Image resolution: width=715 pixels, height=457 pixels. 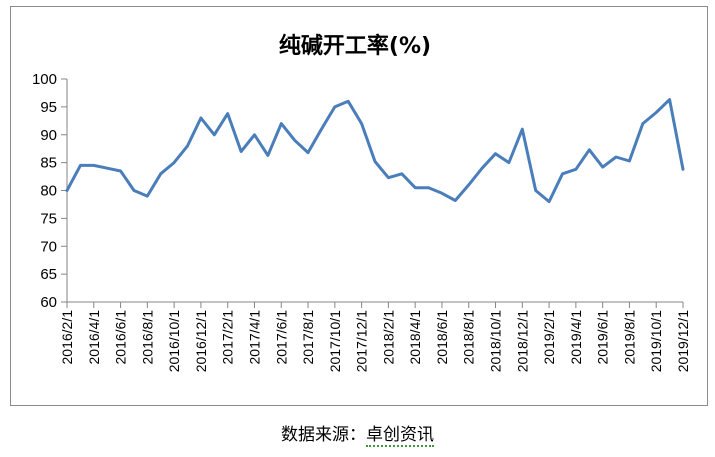 What do you see at coordinates (48, 218) in the screenshot?
I see `y-tick-label: 75` at bounding box center [48, 218].